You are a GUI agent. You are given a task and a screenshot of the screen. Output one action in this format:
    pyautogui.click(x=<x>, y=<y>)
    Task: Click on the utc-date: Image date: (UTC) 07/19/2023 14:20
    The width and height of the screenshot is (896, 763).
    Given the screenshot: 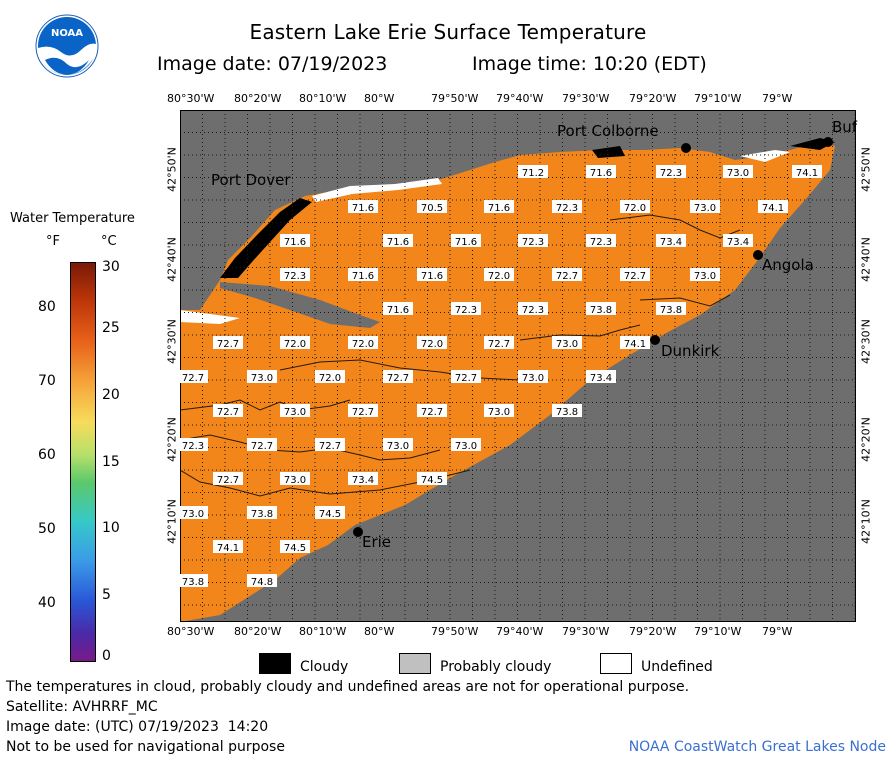 What is the action you would take?
    pyautogui.click(x=137, y=727)
    